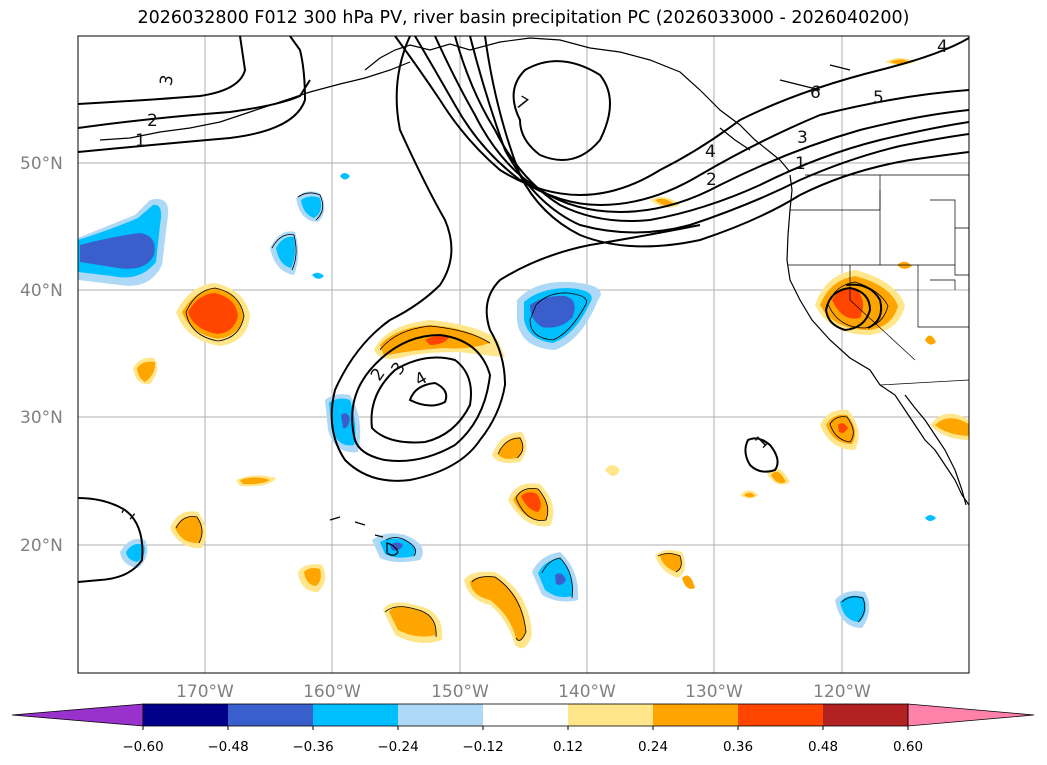 The width and height of the screenshot is (1047, 765). Describe the element at coordinates (815, 93) in the screenshot. I see `contour-label: 6` at that location.